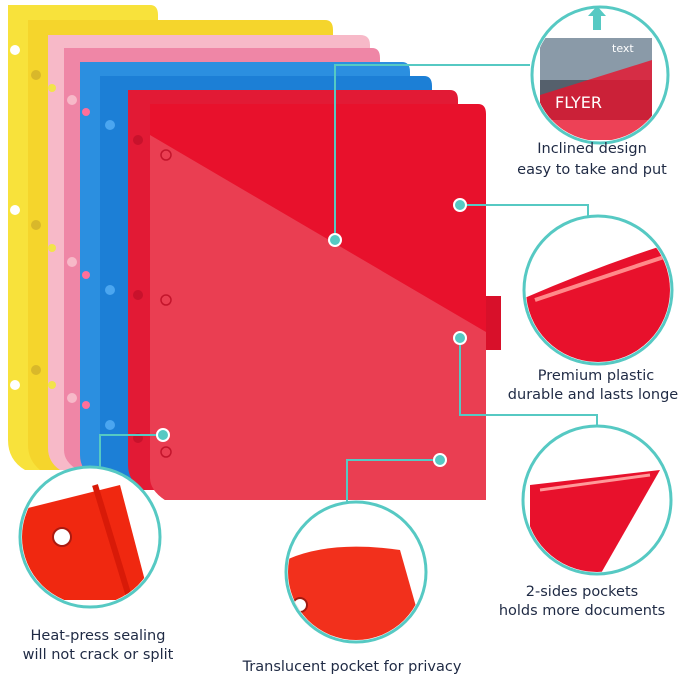  I want to click on caption: Inclined design, so click(592, 149).